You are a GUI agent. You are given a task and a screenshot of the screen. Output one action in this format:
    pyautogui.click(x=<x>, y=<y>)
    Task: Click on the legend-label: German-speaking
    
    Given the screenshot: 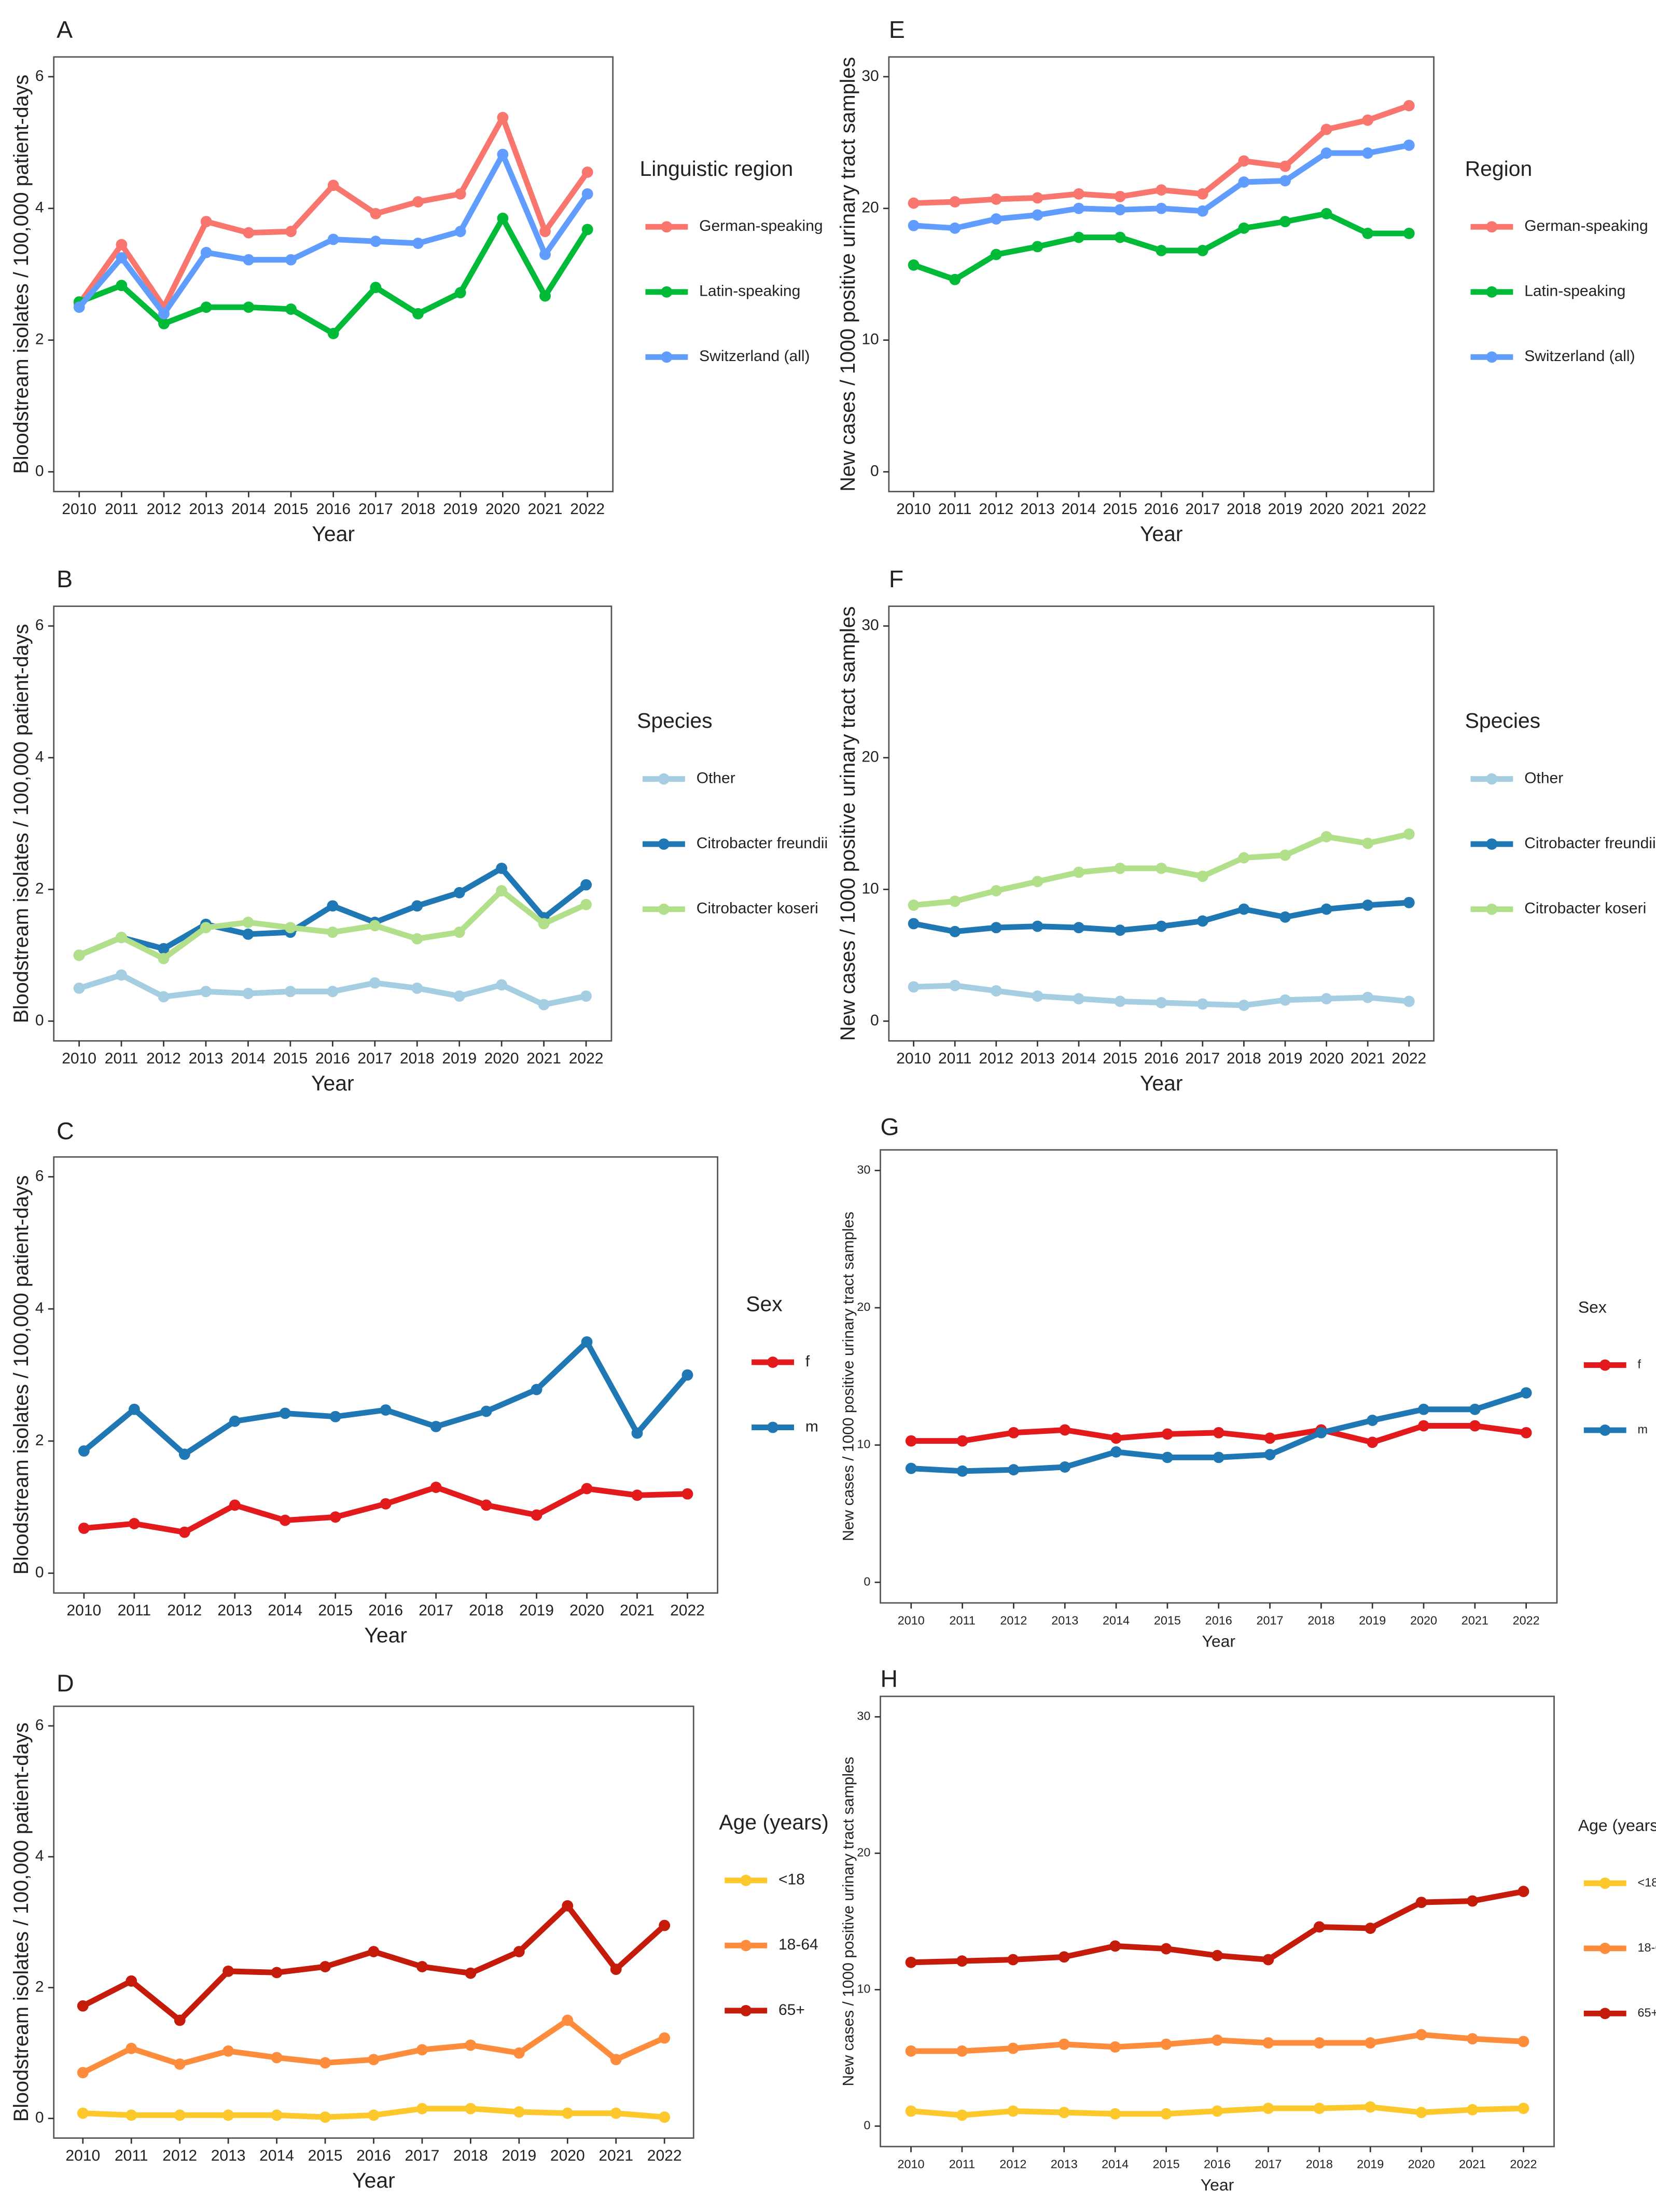 What is the action you would take?
    pyautogui.click(x=761, y=225)
    